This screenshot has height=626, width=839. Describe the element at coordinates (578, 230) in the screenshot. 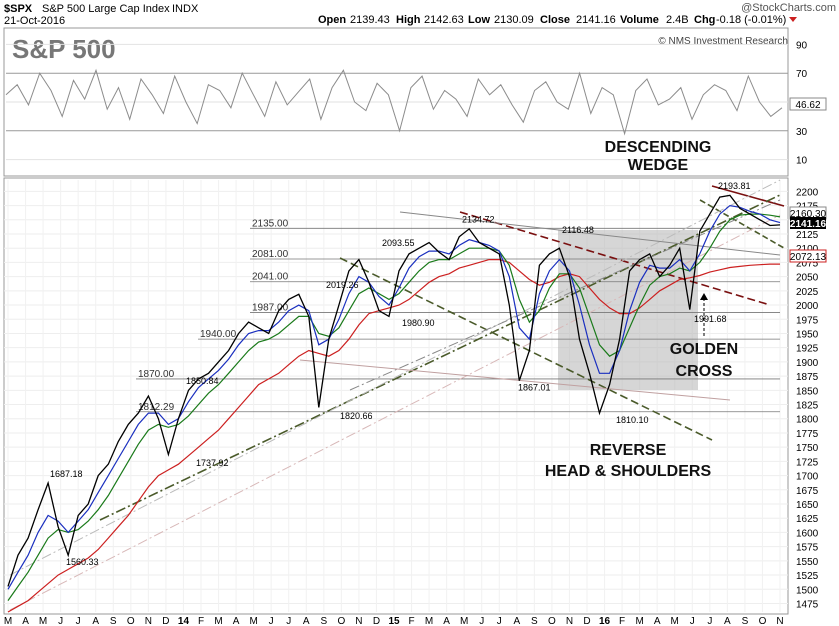

I see `peak-label: 2116.48` at that location.